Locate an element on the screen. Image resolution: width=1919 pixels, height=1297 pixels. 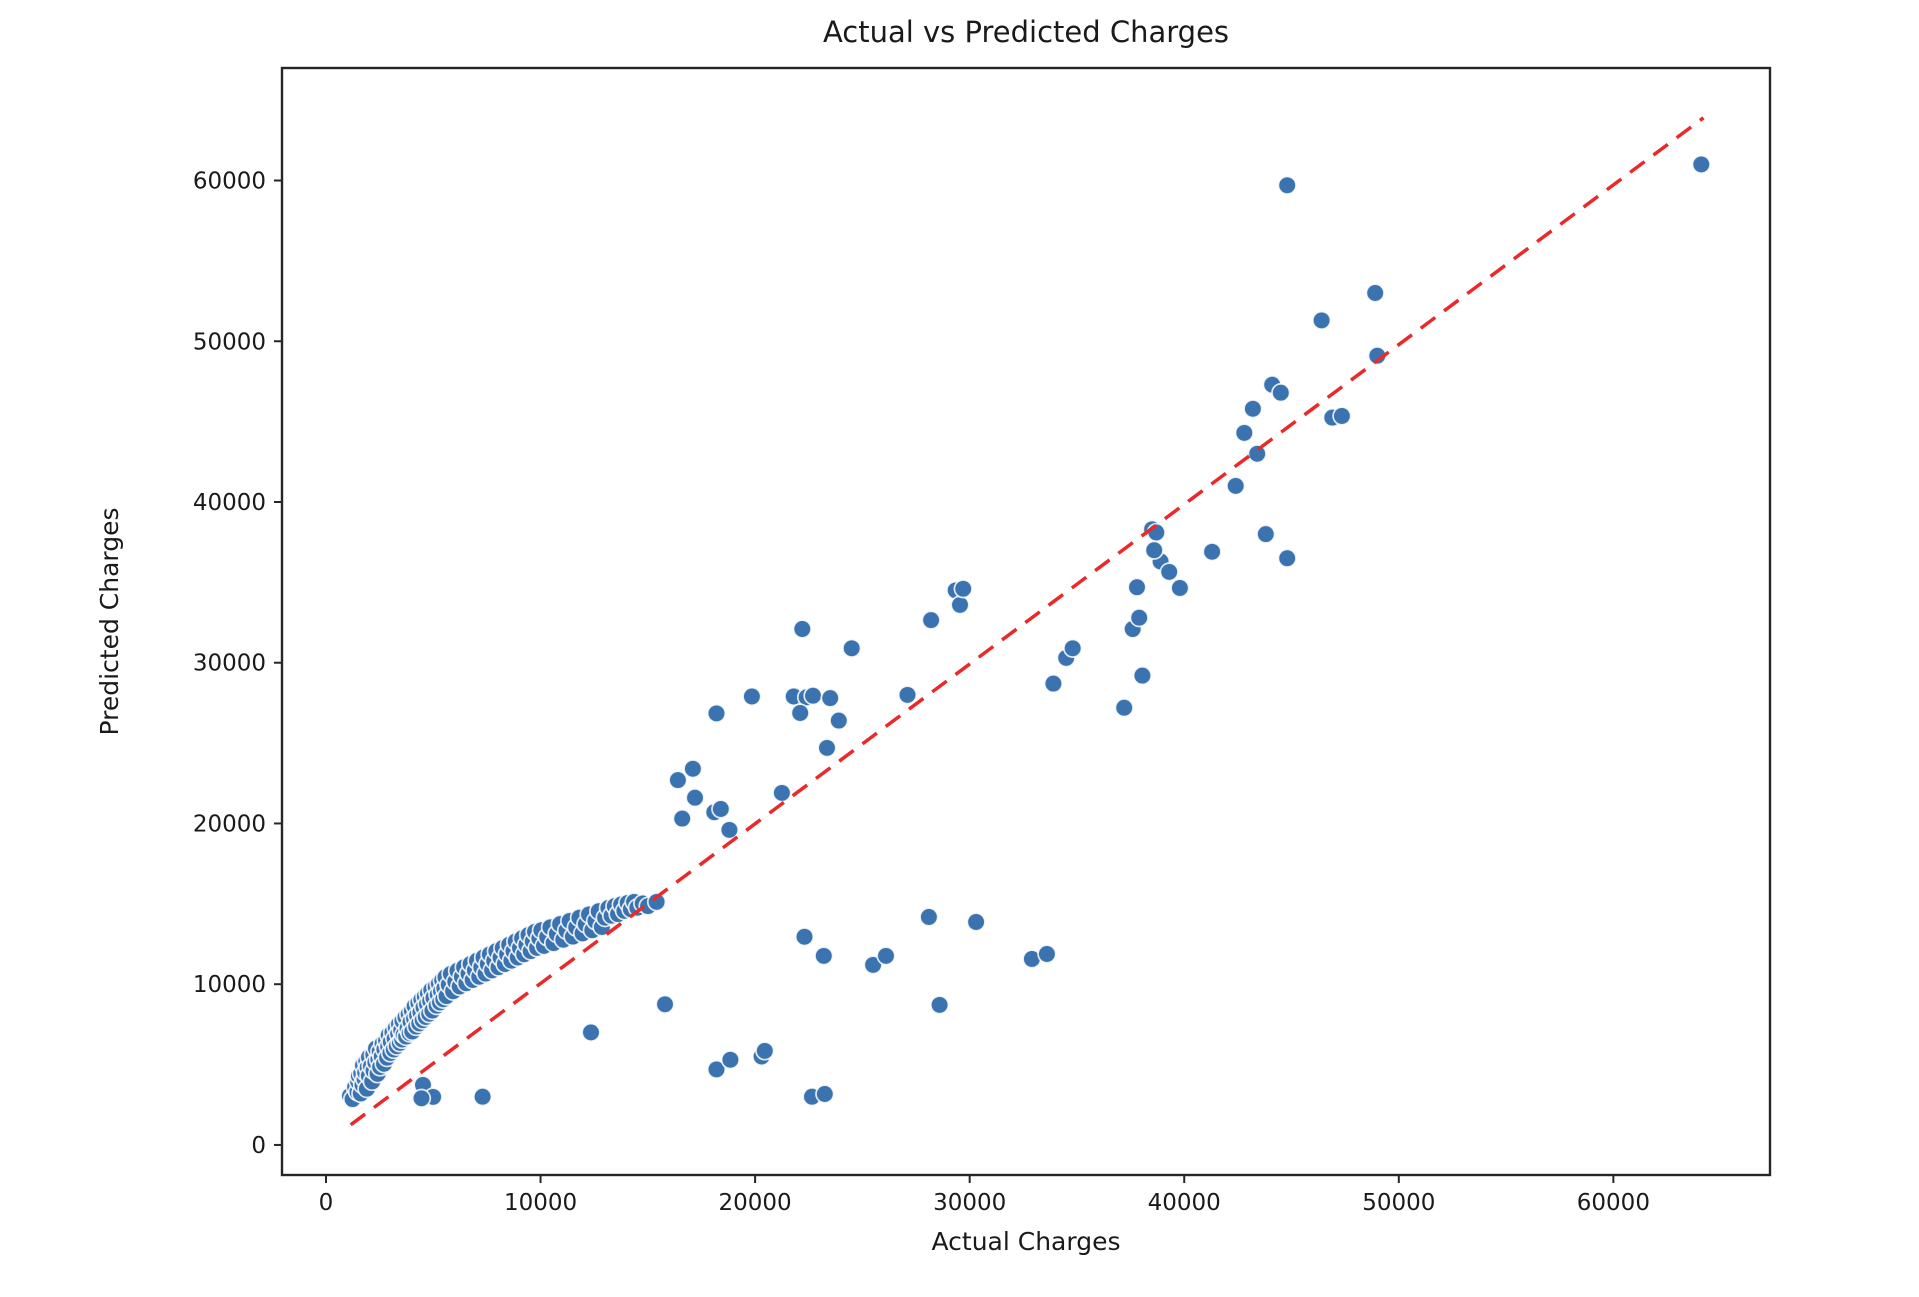
x-tick-label: 40000 is located at coordinates (1184, 1203).